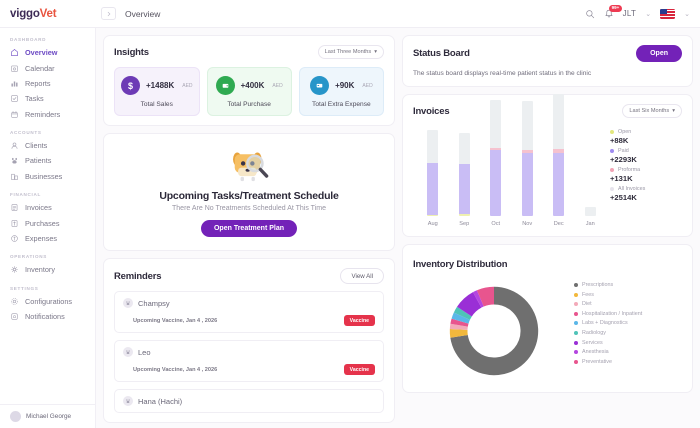 This screenshot has width=700, height=428. Describe the element at coordinates (38, 208) in the screenshot. I see `sidebar-item-label: Invoices` at that location.